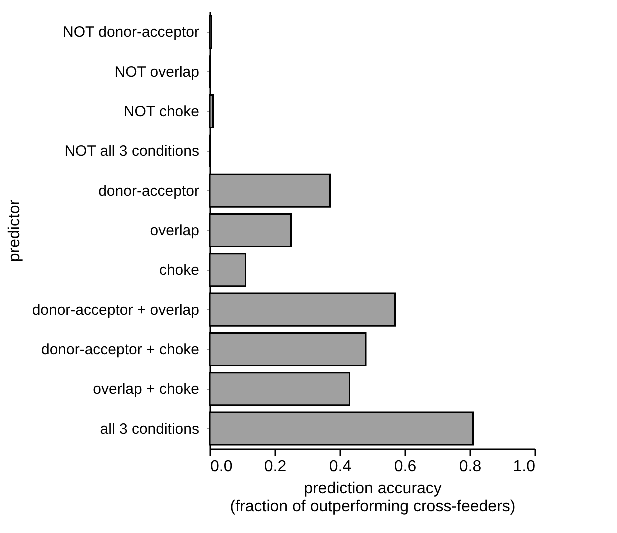  I want to click on y-tick-label: NOT overlap, so click(157, 72).